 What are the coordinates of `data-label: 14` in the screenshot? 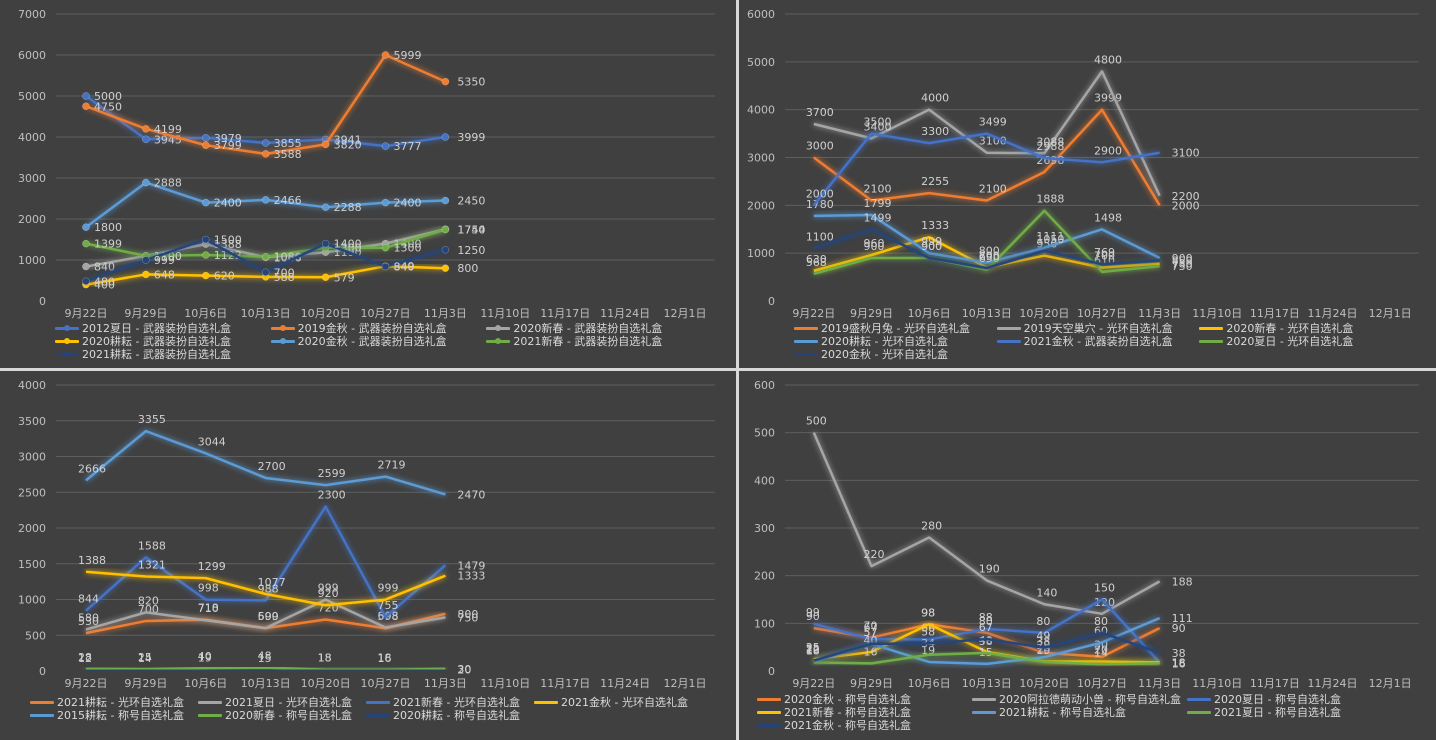 It's located at (145, 658).